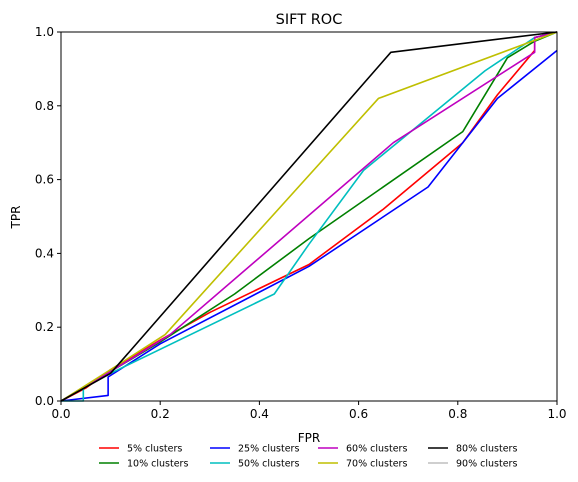  Describe the element at coordinates (44, 253) in the screenshot. I see `y-tick-label: 0.4` at that location.